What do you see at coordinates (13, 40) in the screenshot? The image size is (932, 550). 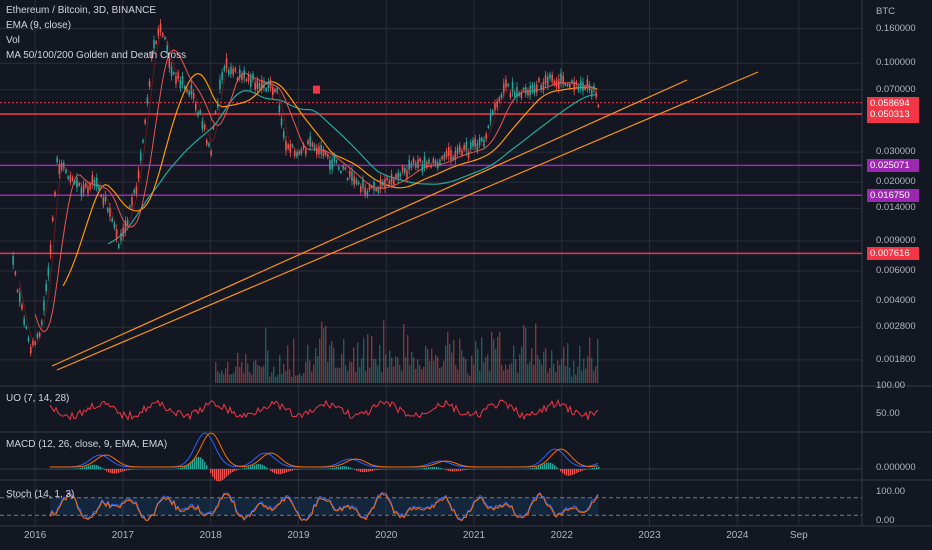 I see `legend-vol: Vol` at bounding box center [13, 40].